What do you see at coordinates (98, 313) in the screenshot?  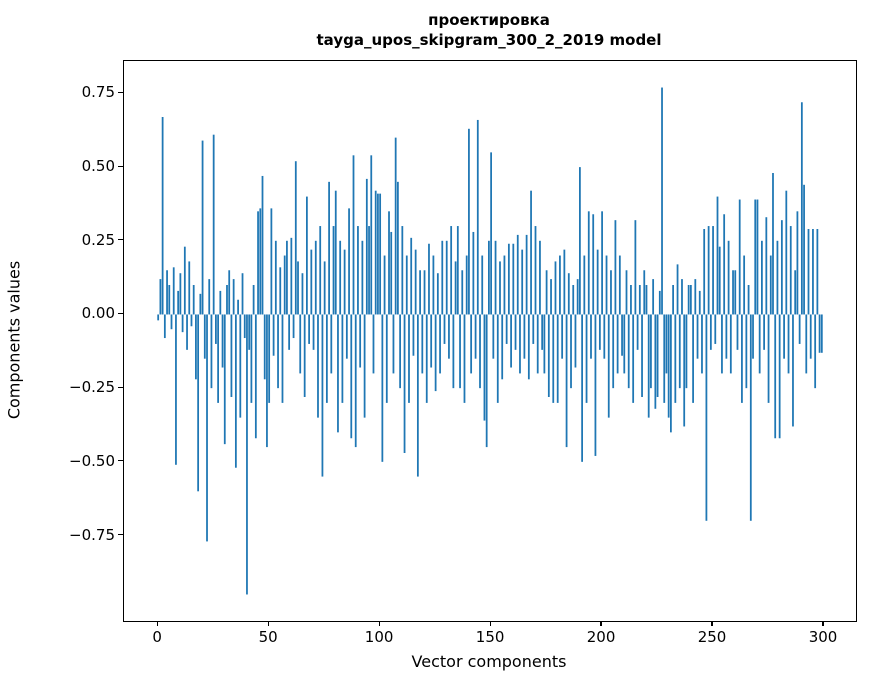 I see `y-tick-label: 0.00` at bounding box center [98, 313].